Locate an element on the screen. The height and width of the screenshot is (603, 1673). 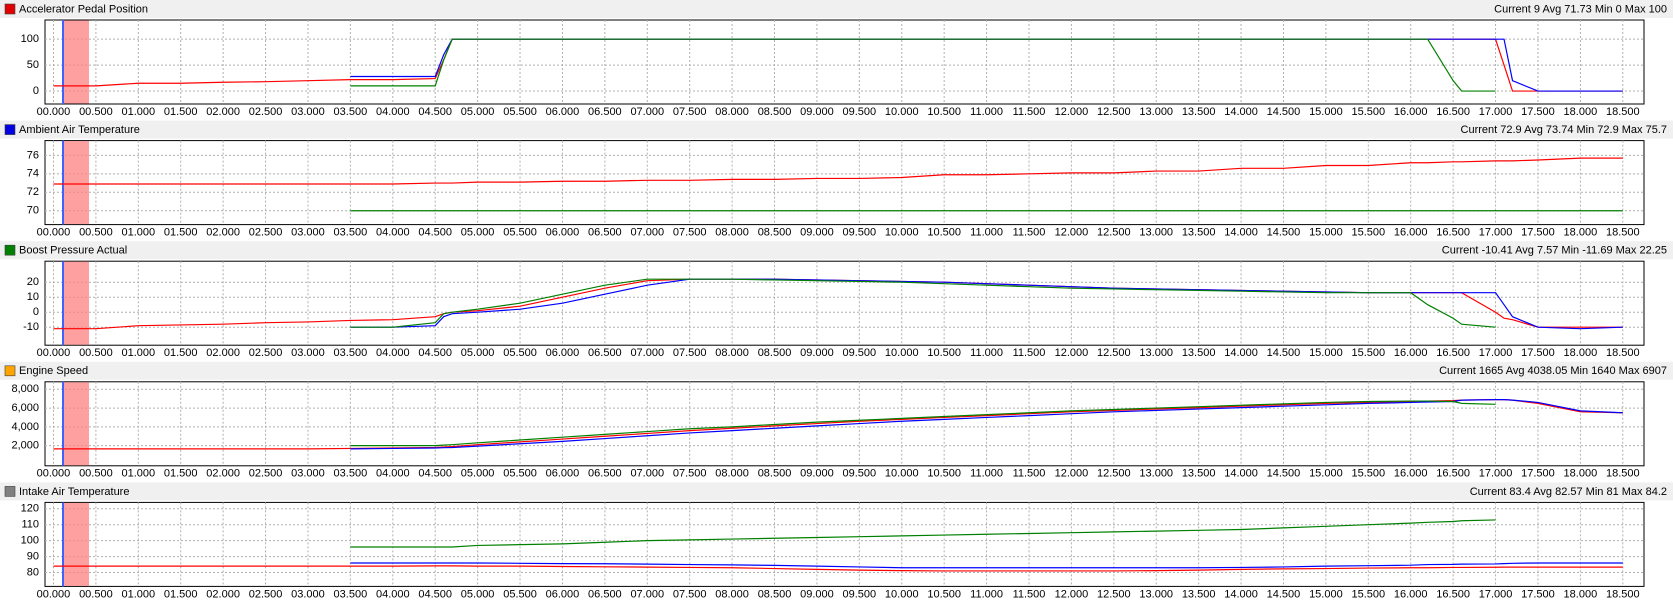
x-tick-label: 07.000 is located at coordinates (647, 474).